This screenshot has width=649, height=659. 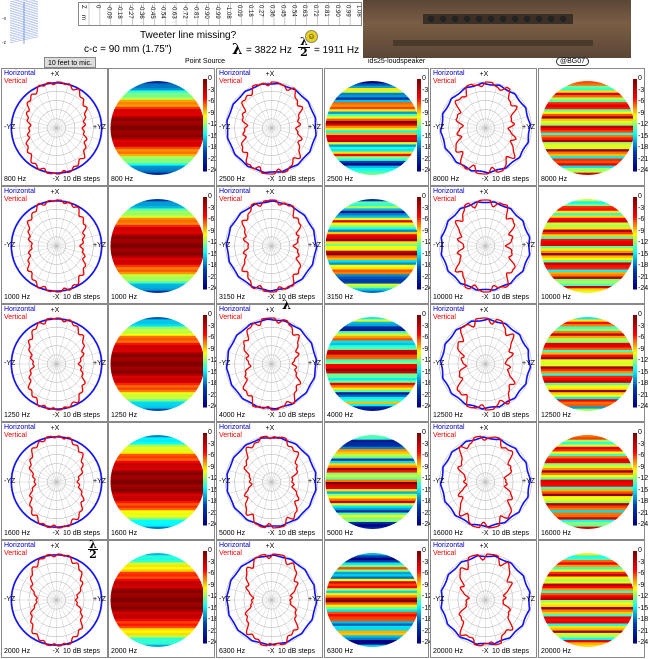 What do you see at coordinates (70, 62) in the screenshot?
I see `distance-button: 10 feet to mic.` at bounding box center [70, 62].